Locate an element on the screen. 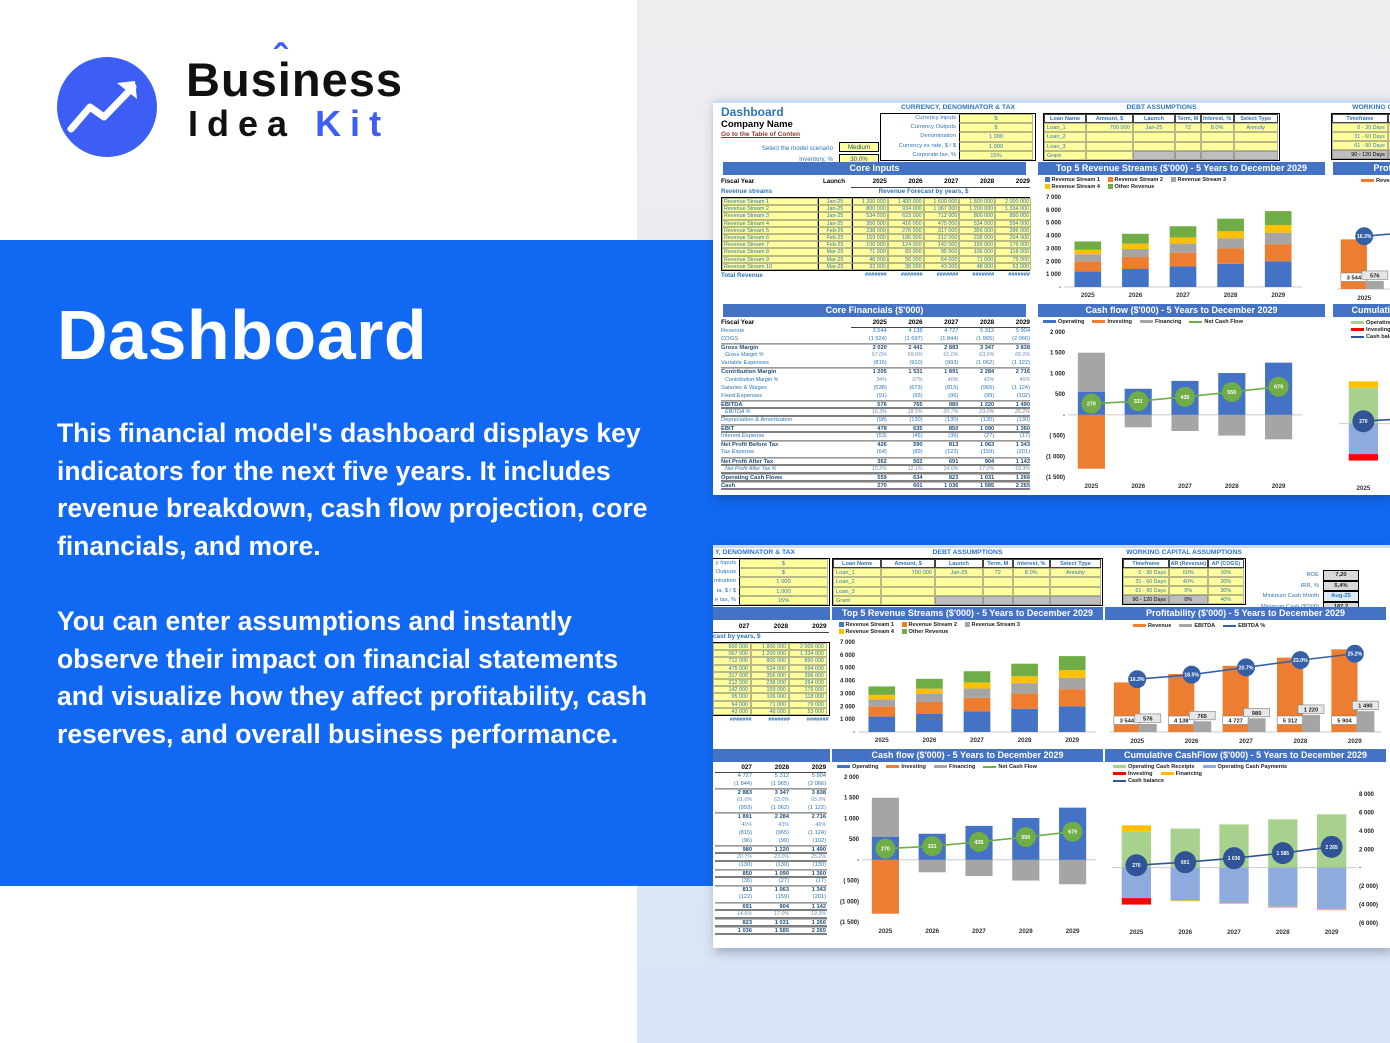  fiscal-year-row: 027 2028 2029 is located at coordinates (771, 768).